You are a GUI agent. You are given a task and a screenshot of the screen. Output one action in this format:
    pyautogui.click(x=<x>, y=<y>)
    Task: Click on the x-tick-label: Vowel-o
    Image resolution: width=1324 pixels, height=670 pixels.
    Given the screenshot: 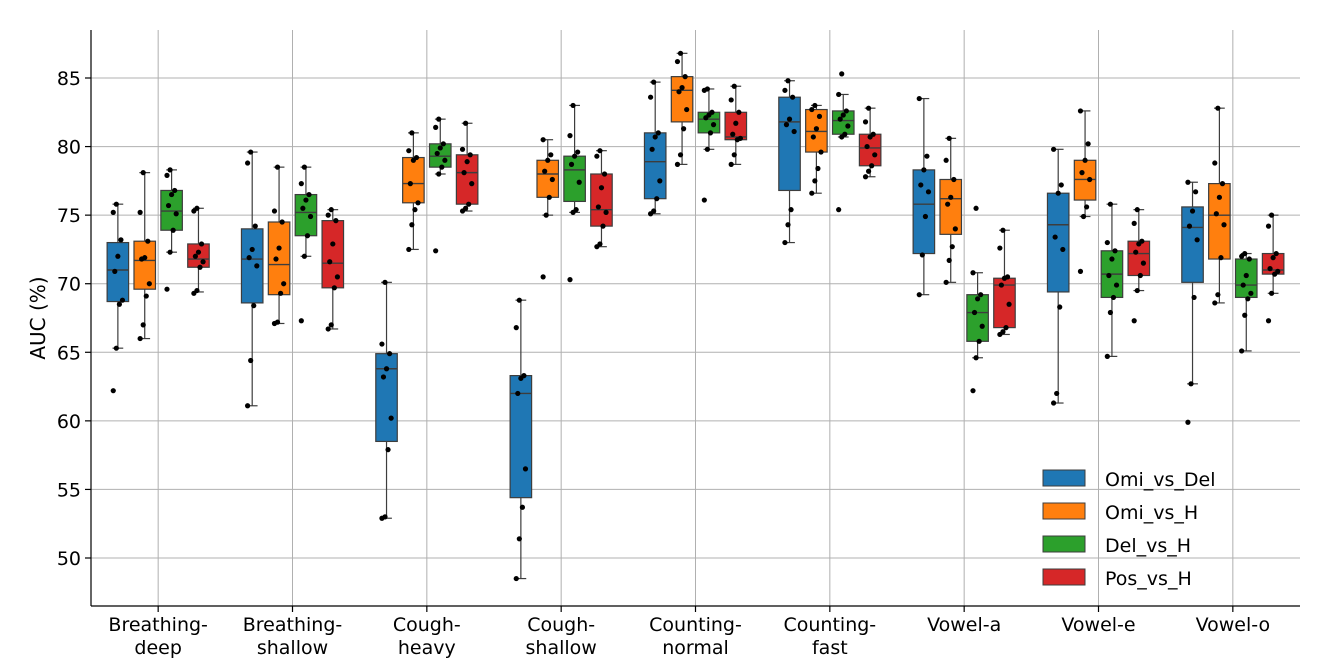 What is the action you would take?
    pyautogui.click(x=1233, y=625)
    